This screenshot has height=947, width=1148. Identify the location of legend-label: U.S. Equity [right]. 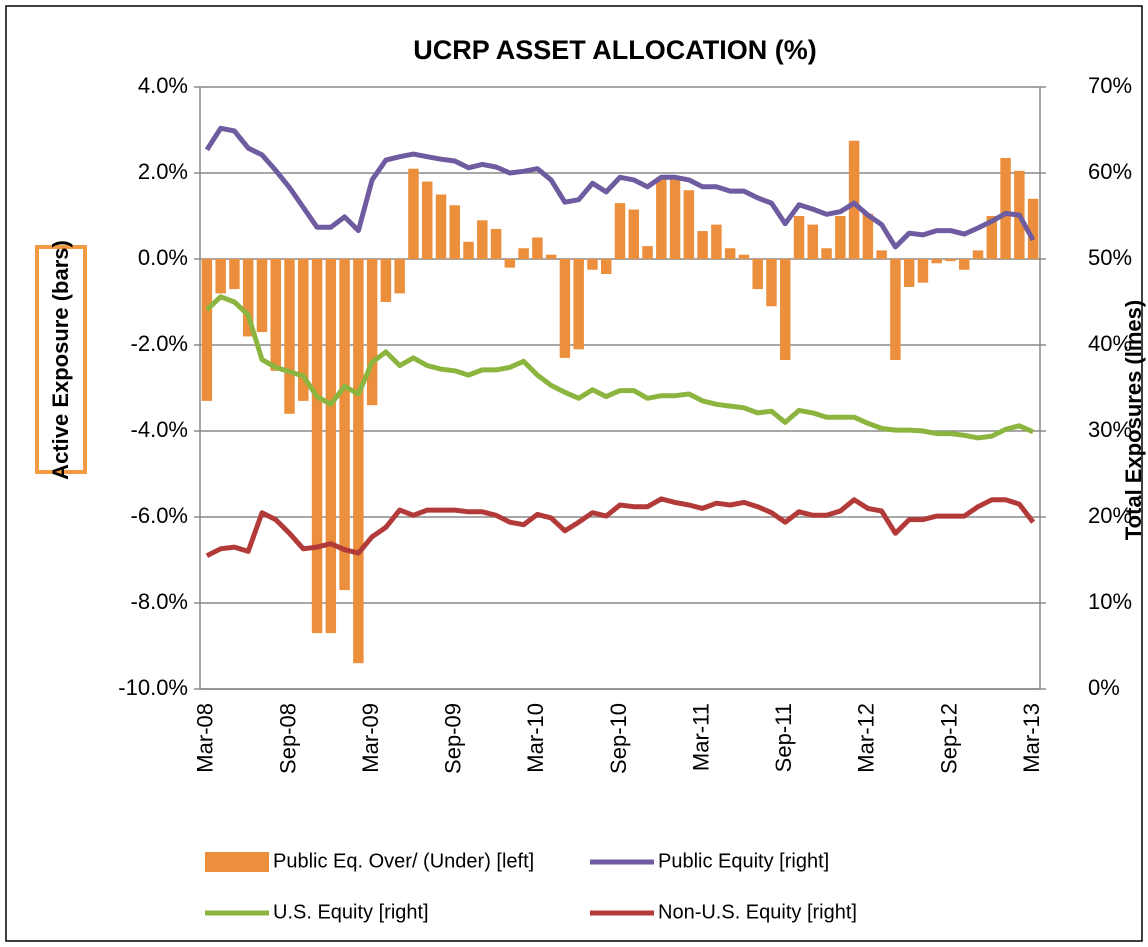
(351, 912).